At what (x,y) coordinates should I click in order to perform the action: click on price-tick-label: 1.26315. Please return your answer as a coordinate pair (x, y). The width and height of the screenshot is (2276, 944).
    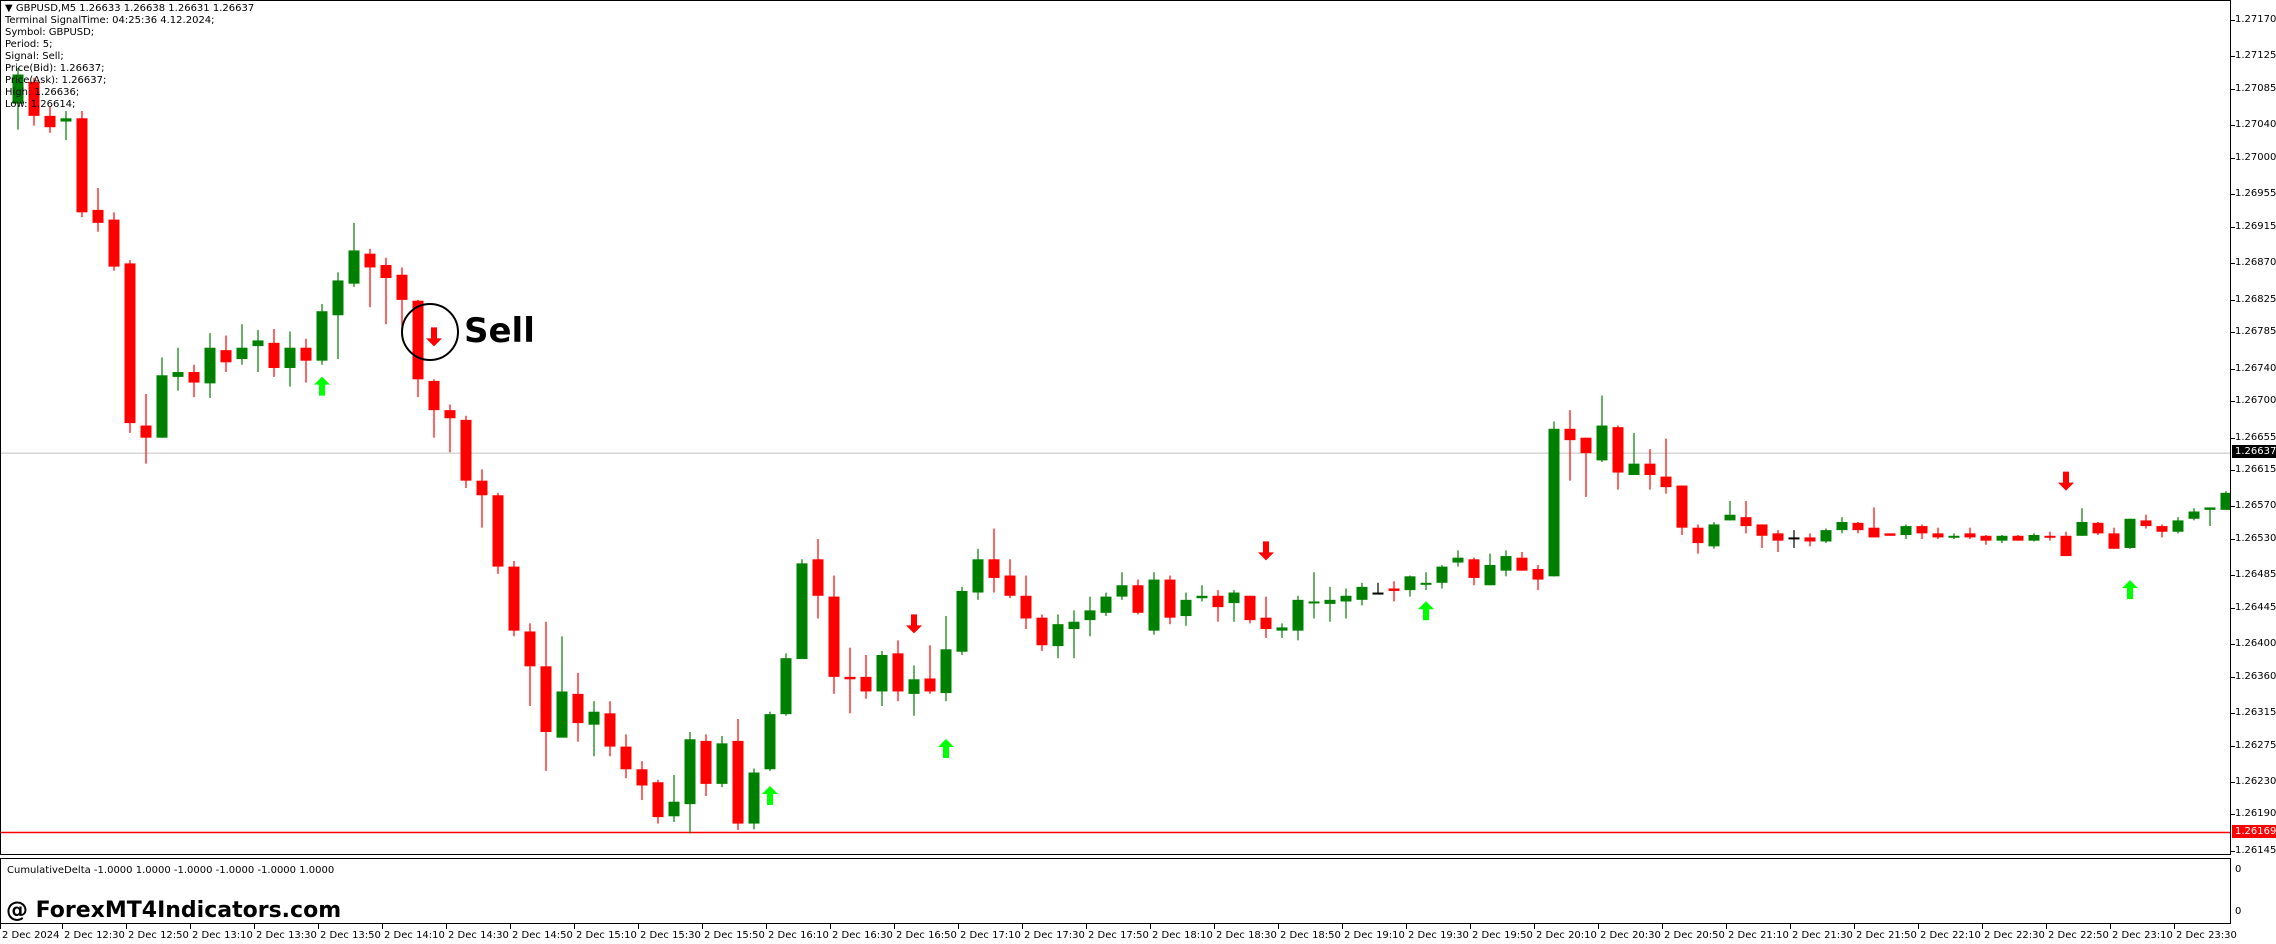
    Looking at the image, I should click on (2255, 713).